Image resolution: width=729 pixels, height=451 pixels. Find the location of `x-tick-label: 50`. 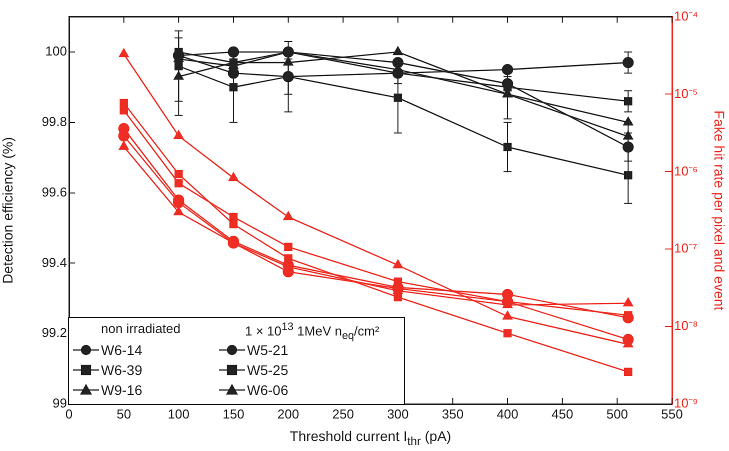

x-tick-label: 50 is located at coordinates (124, 414).